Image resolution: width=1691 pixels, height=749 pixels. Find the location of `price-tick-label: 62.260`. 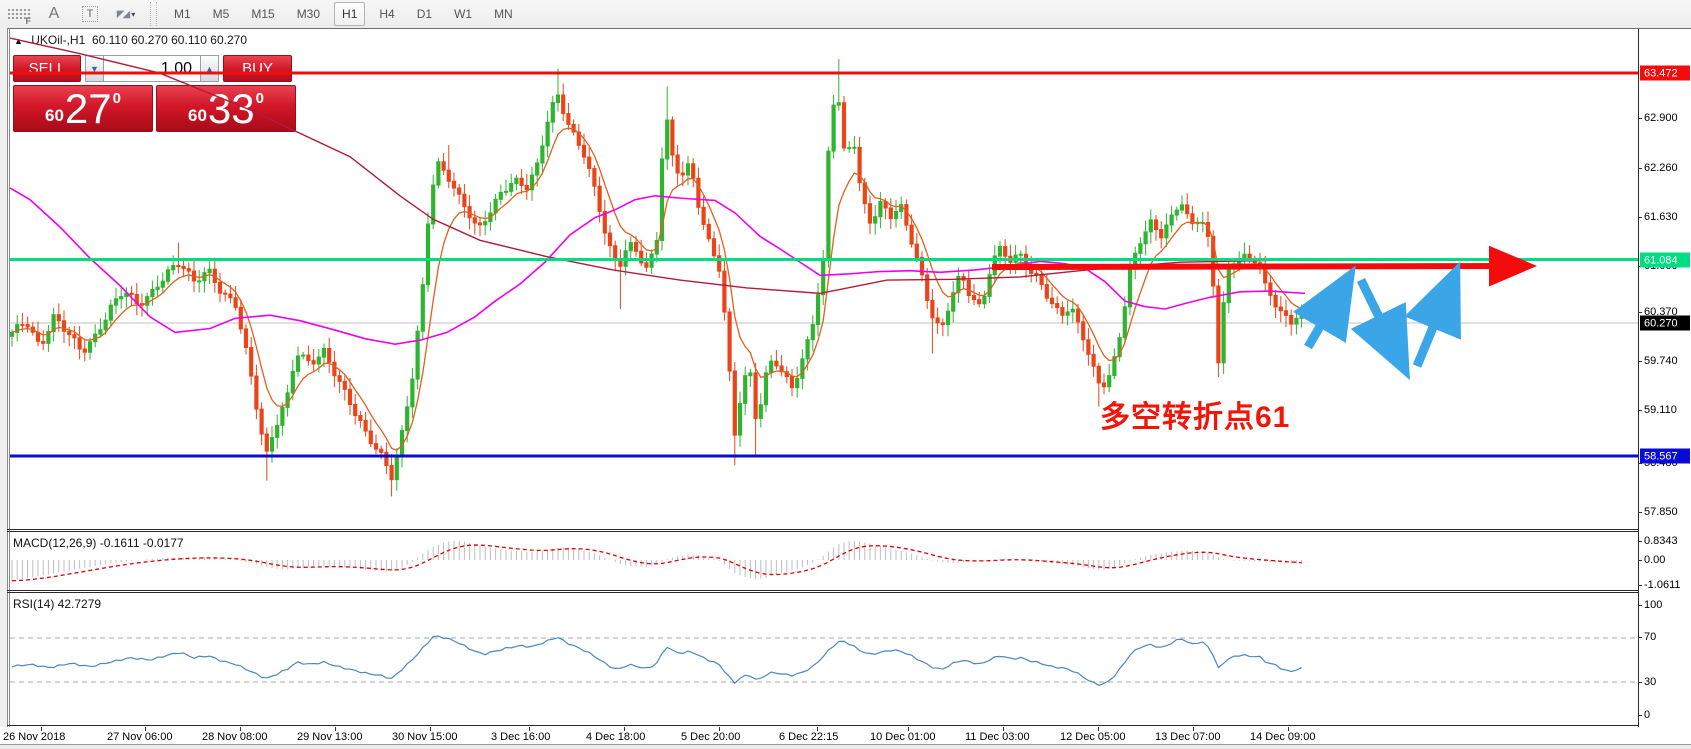

price-tick-label: 62.260 is located at coordinates (1661, 168).